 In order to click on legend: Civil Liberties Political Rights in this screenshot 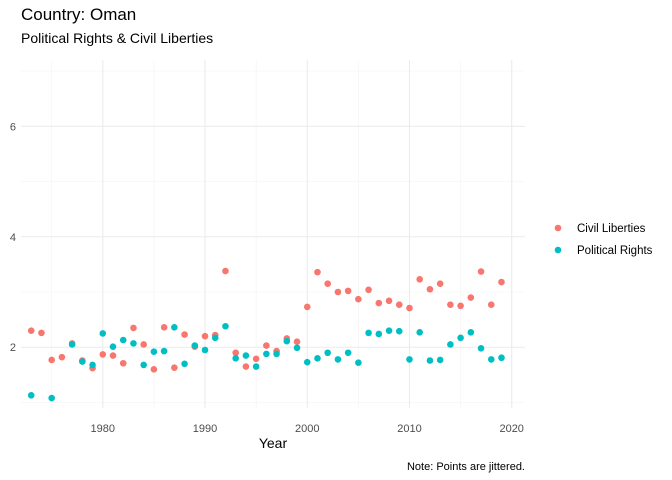, I will do `click(603, 240)`.